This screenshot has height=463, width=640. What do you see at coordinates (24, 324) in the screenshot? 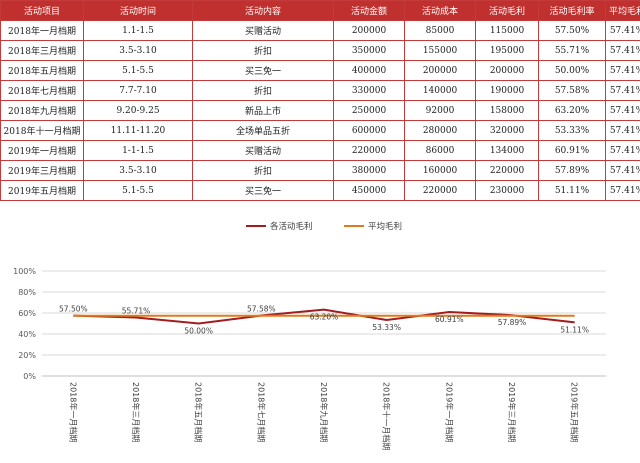
I see `y-axis-ticks: 0%20%40%60%80%100%` at bounding box center [24, 324].